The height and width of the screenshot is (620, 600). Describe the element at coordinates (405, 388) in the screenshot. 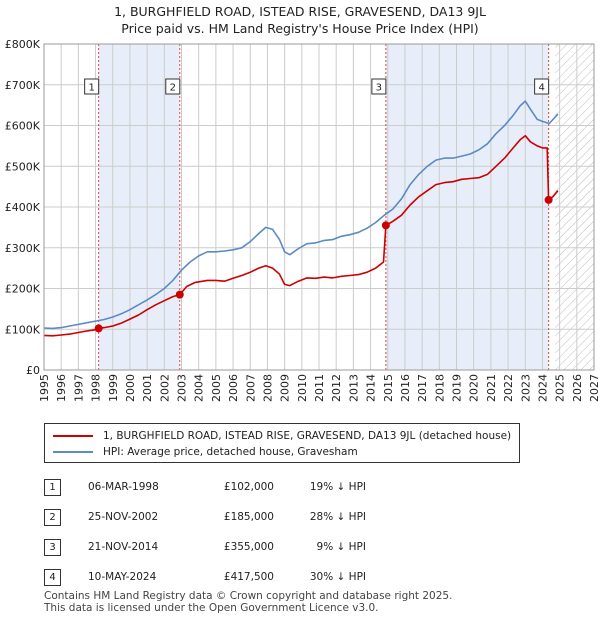

I see `x-tick-label: 2016` at that location.